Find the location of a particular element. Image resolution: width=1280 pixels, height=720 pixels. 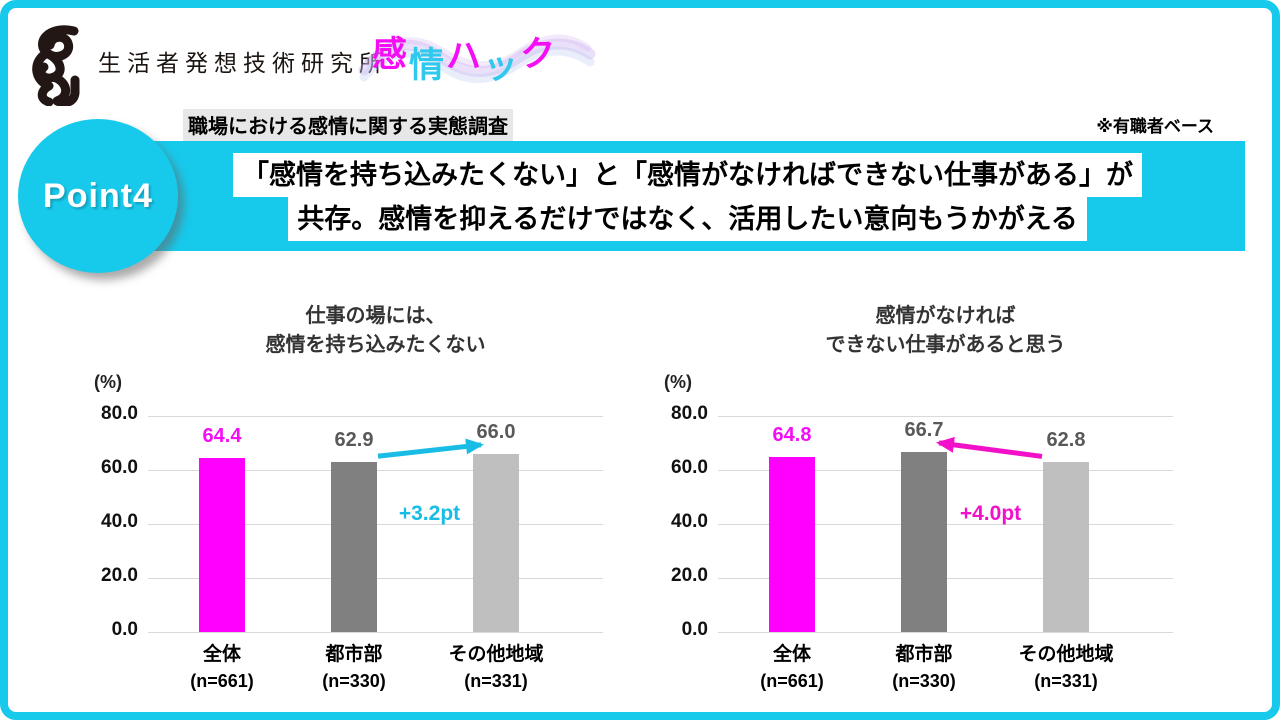

brand-logo-text: 生活者発想技術研究所 is located at coordinates (243, 63).